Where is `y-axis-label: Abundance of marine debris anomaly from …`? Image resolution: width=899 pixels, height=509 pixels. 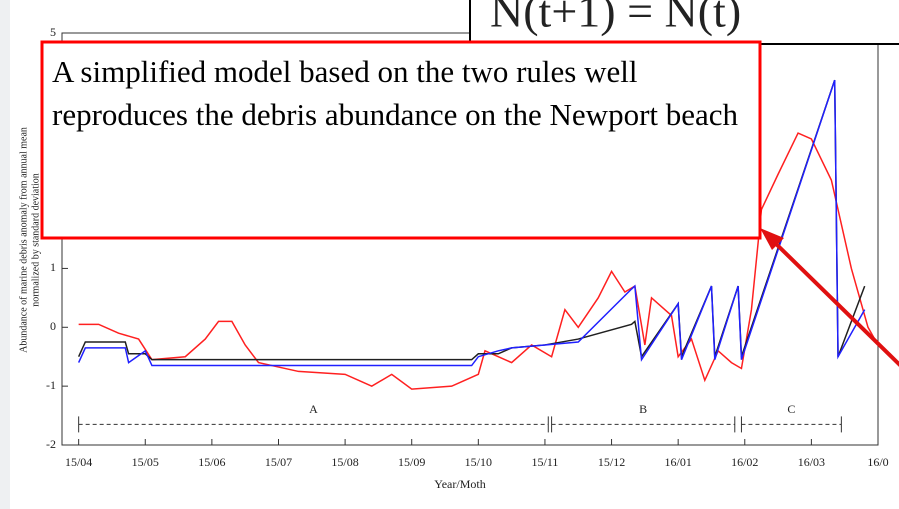
y-axis-label: Abundance of marine debris anomaly from … is located at coordinates (29, 240).